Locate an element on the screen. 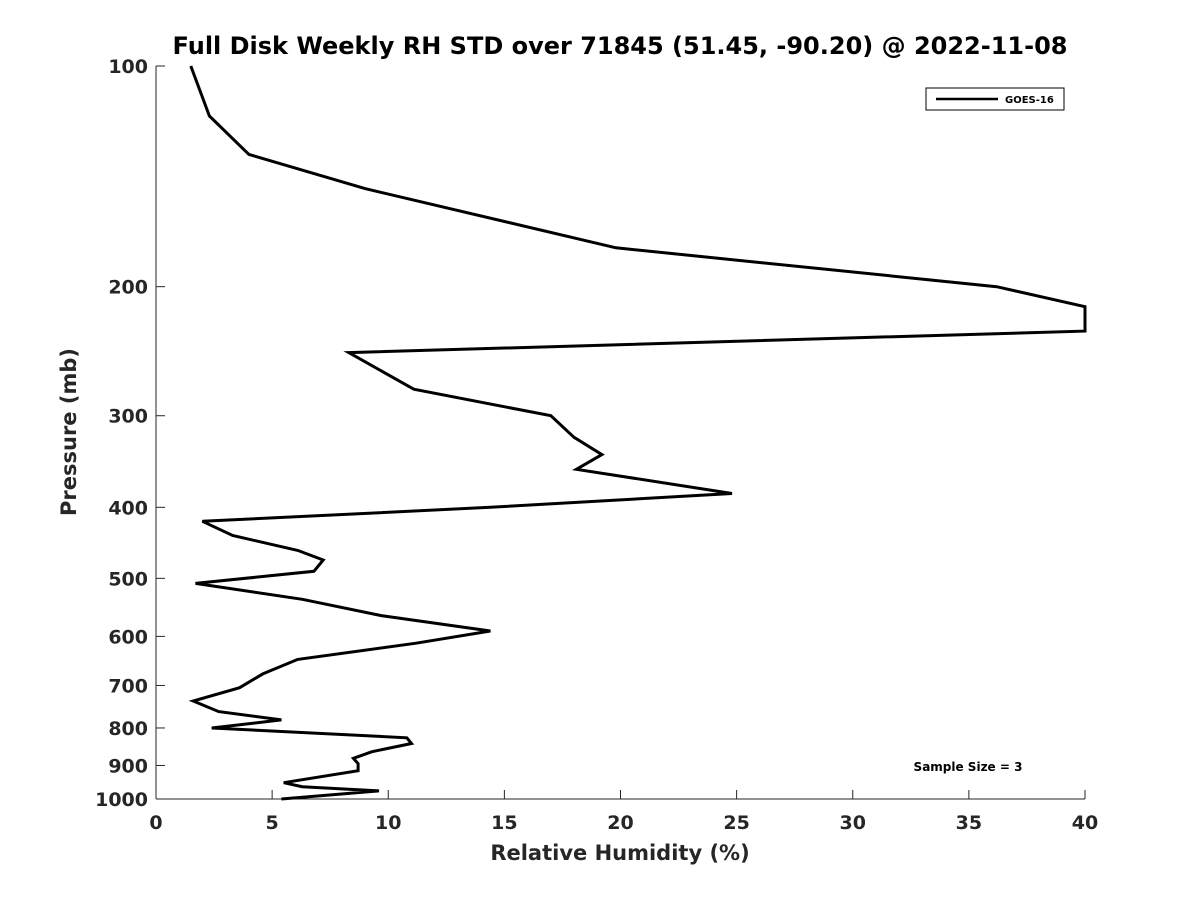 This screenshot has width=1200, height=900. y-tick-label: 900 is located at coordinates (128, 766).